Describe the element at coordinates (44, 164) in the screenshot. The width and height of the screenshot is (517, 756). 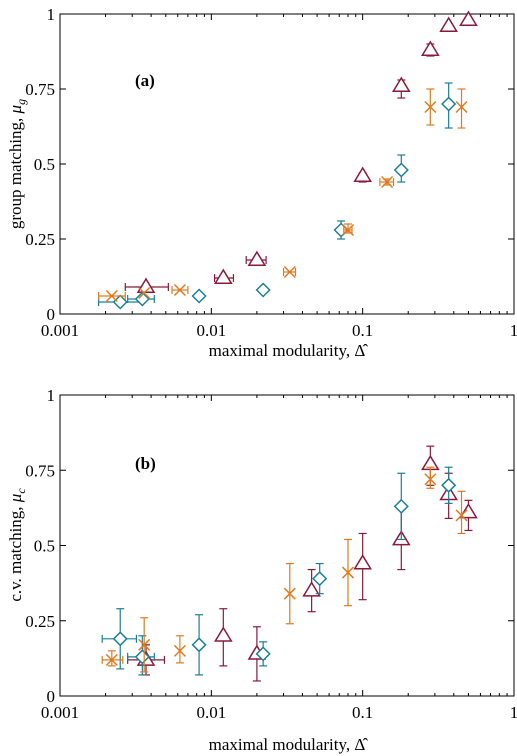
I see `y-tick-label: 0.5` at that location.